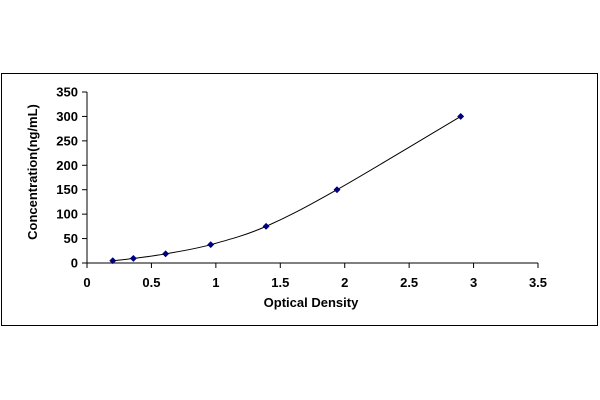 Image resolution: width=600 pixels, height=400 pixels. Describe the element at coordinates (67, 214) in the screenshot. I see `y-tick-label: 100` at that location.